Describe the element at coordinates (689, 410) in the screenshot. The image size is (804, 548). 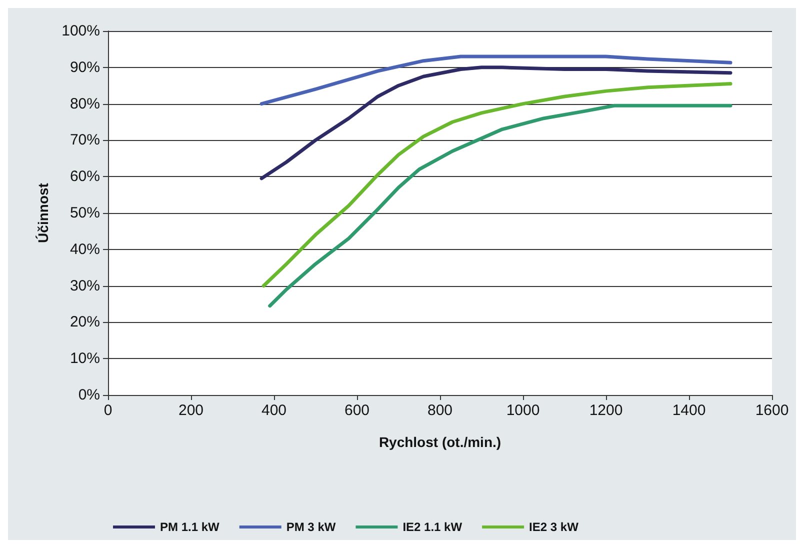
I see `x-tick-label: 1400` at that location.